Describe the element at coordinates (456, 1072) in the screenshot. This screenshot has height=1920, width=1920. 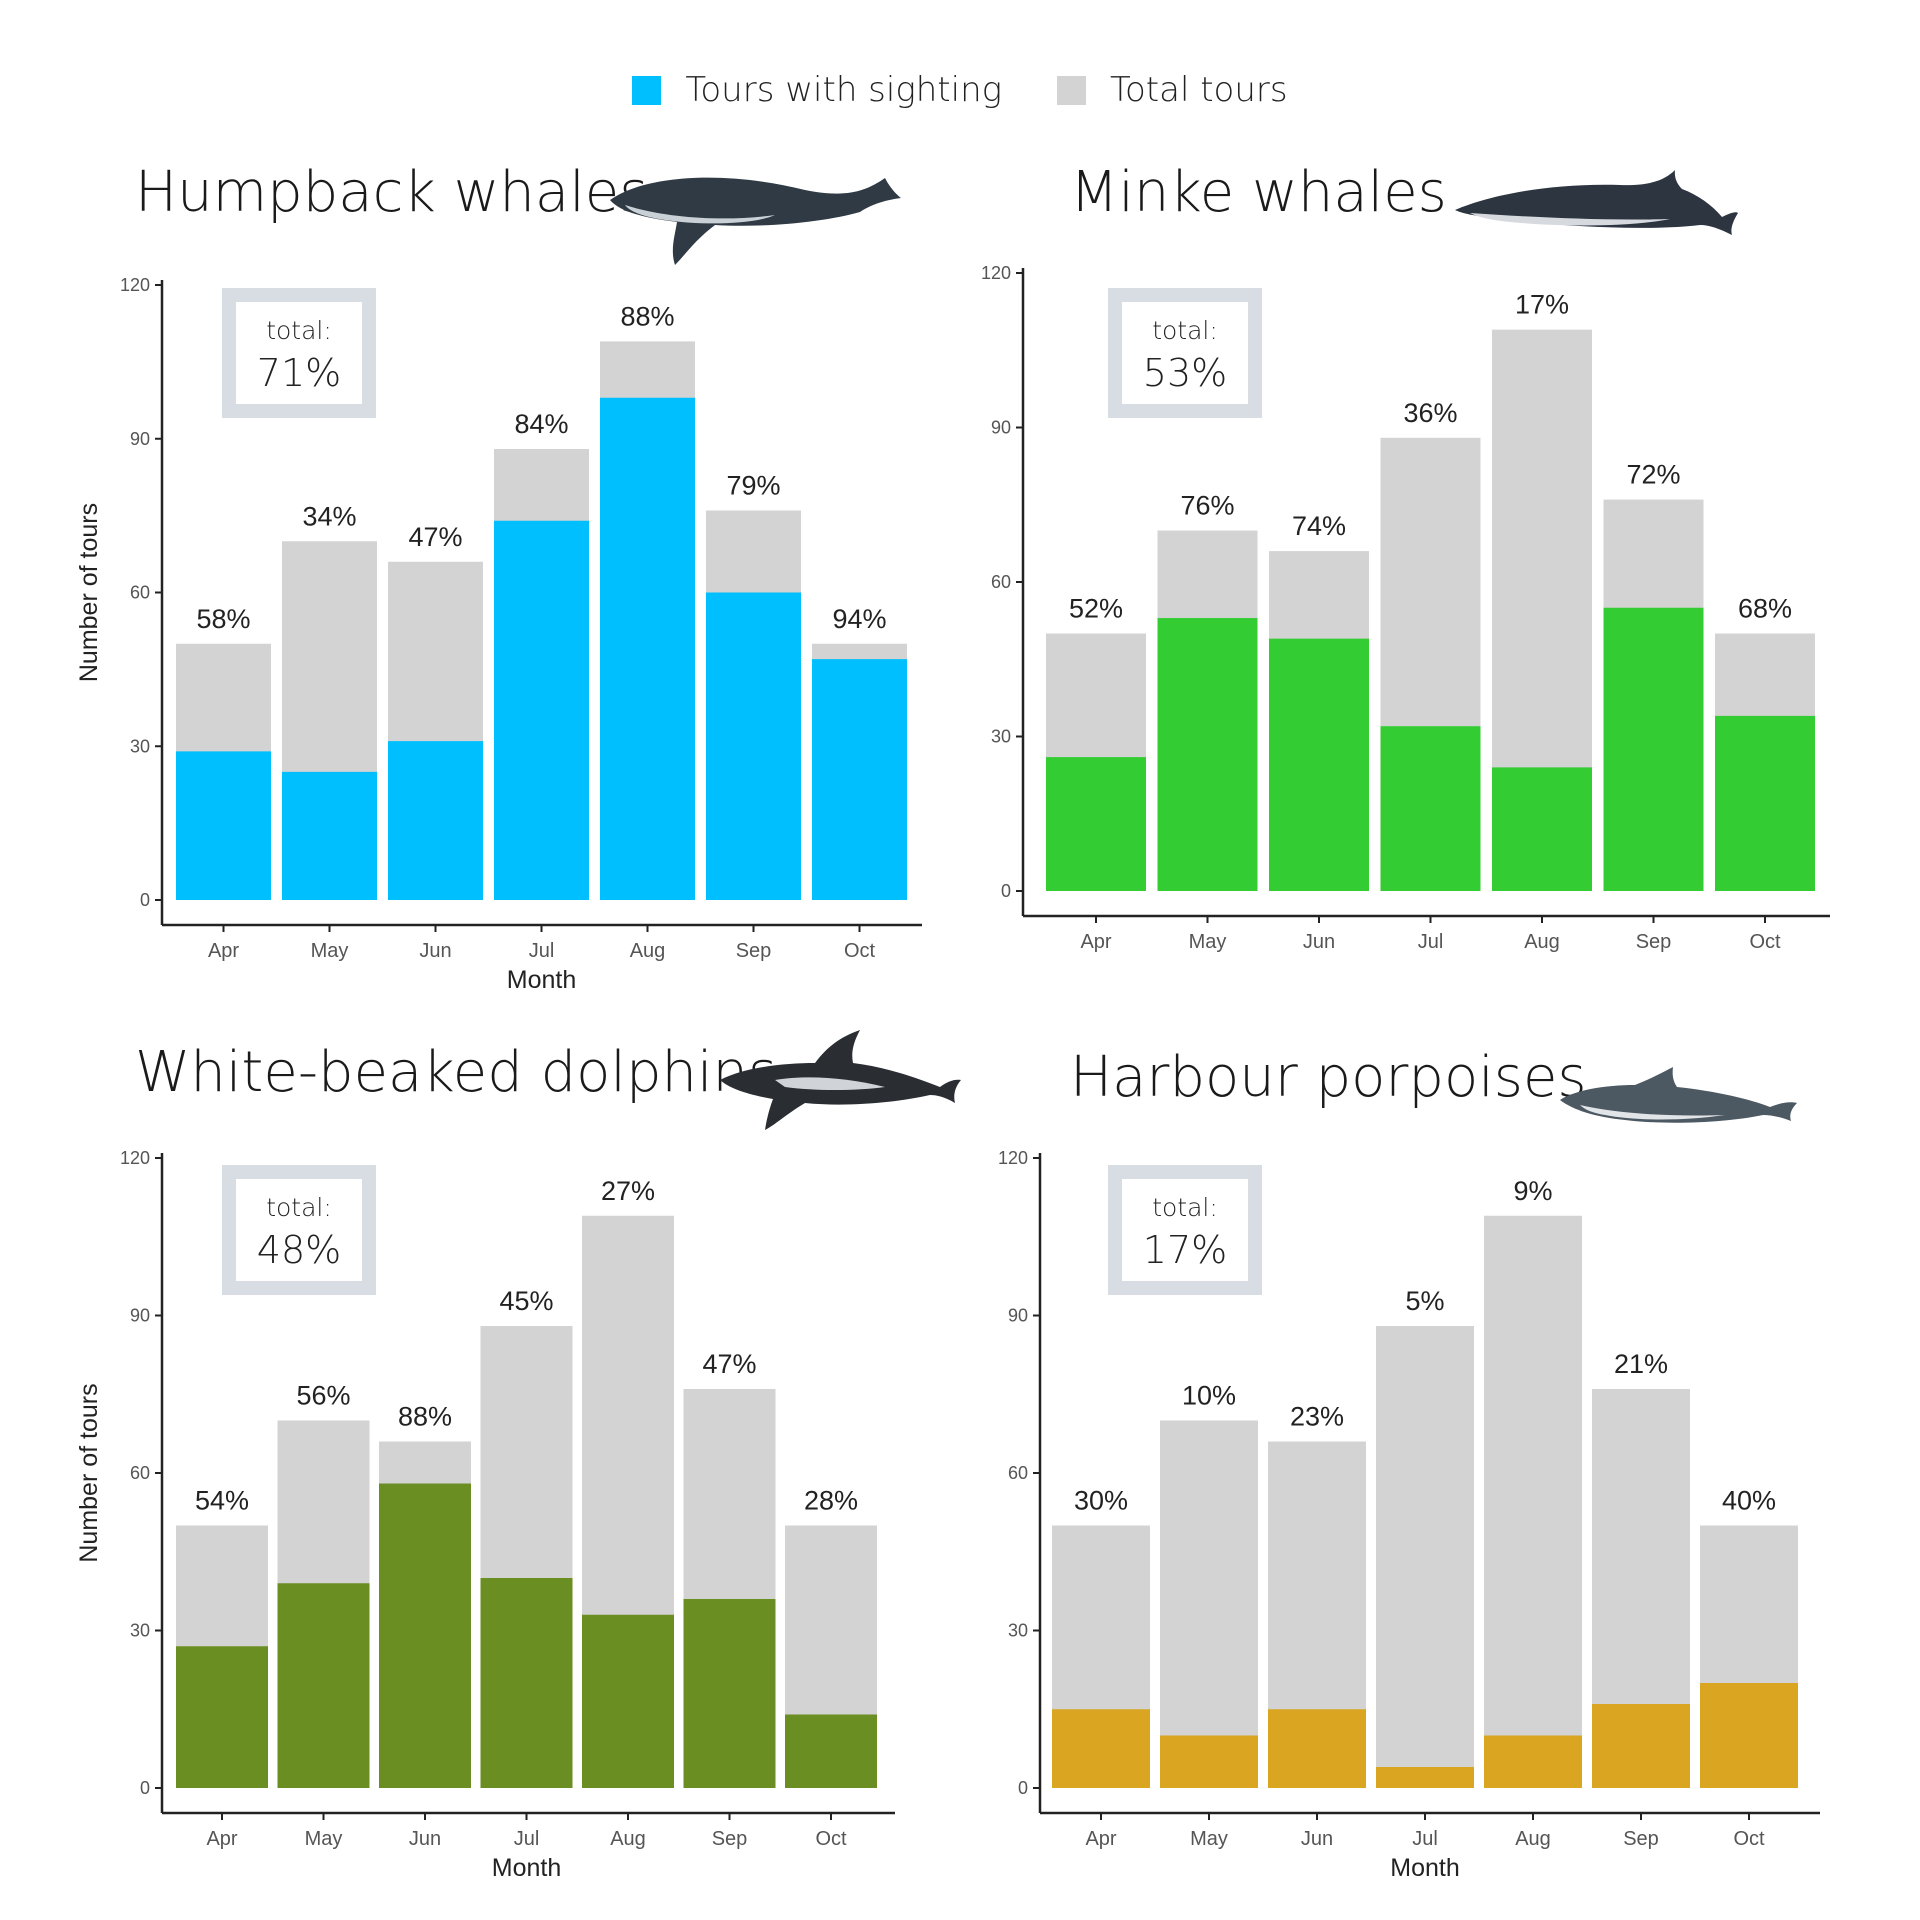
I see `panel-title: White-beaked dolphins` at that location.